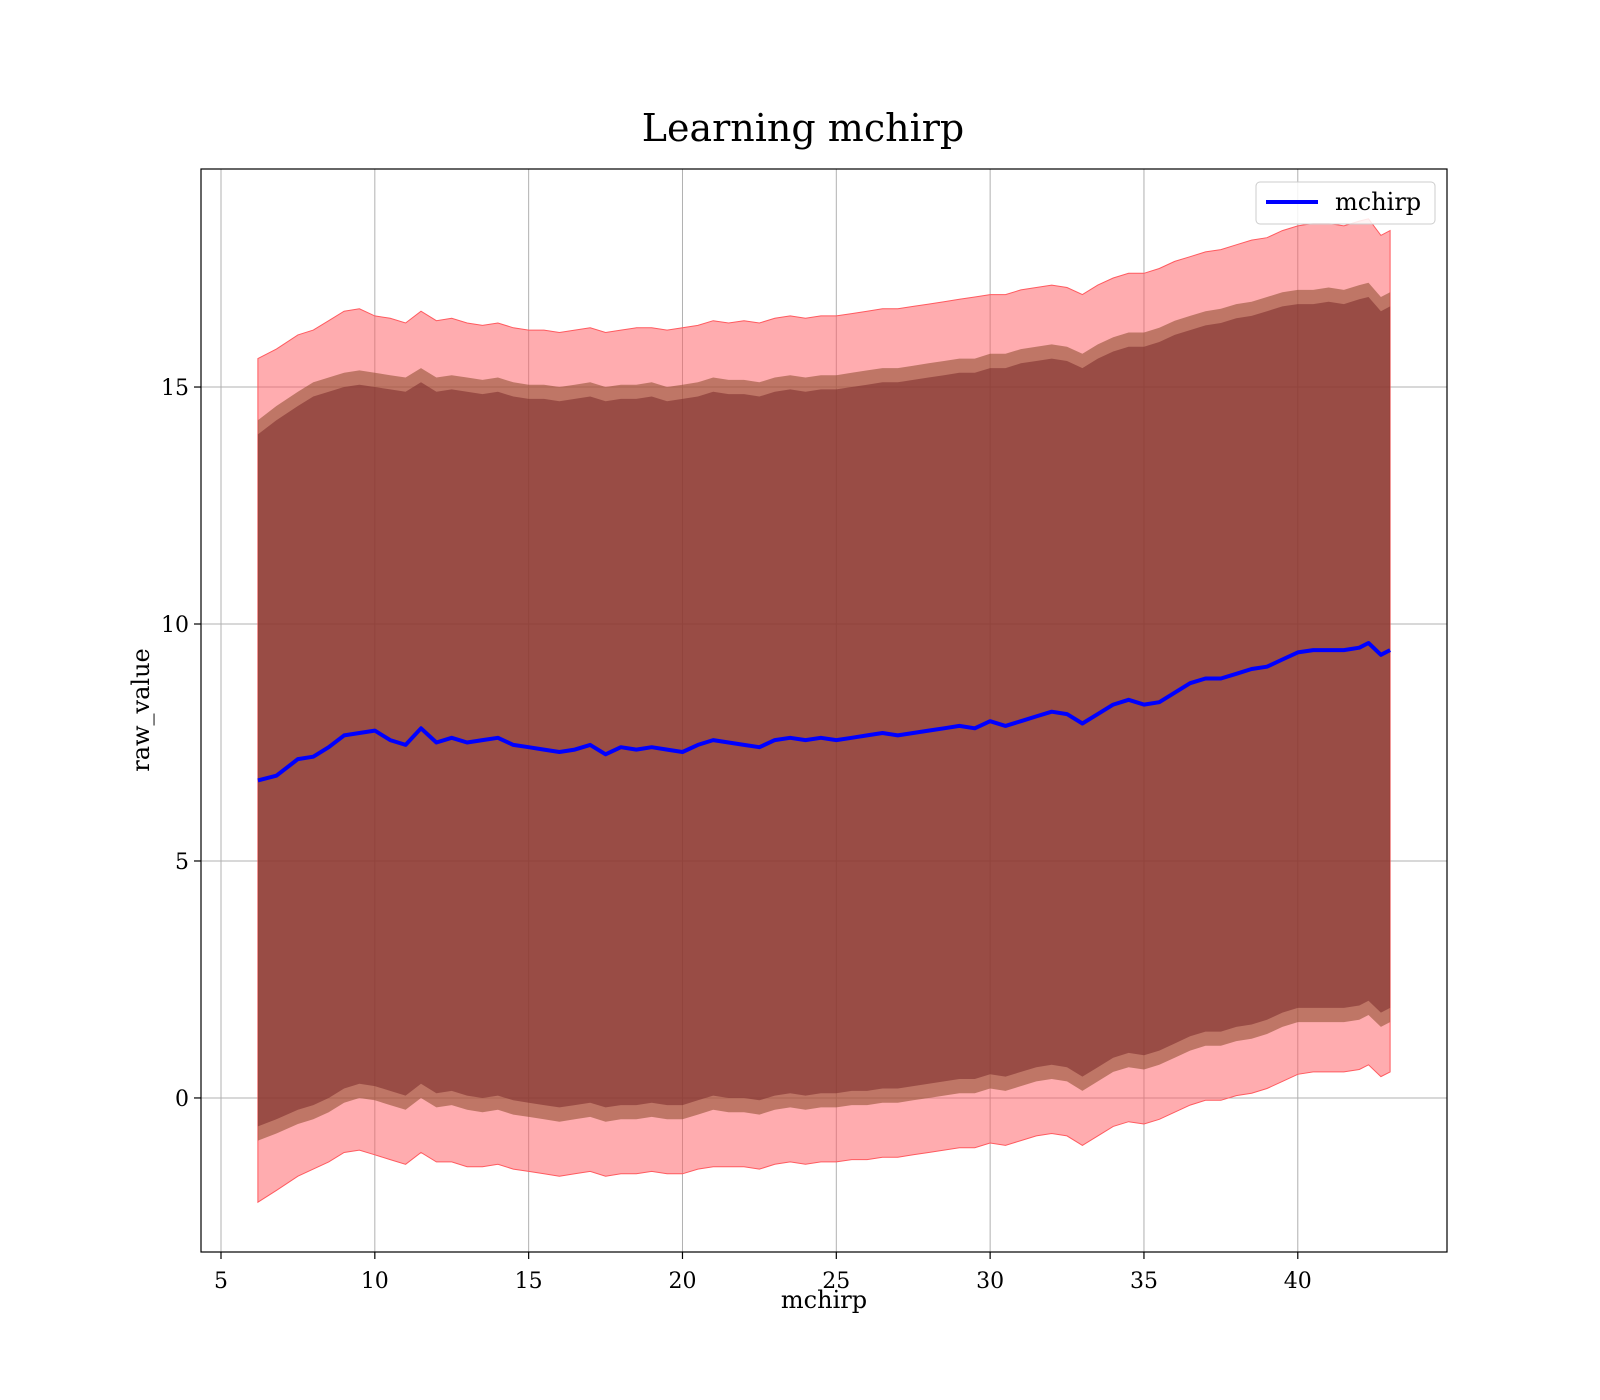  Describe the element at coordinates (1144, 1281) in the screenshot. I see `x-tick-label: 35` at that location.